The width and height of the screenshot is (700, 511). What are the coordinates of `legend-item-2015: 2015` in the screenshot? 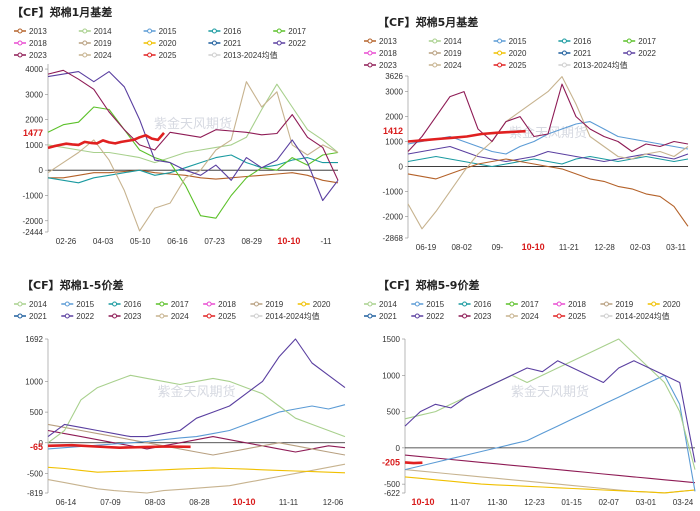 It's located at (428, 304).